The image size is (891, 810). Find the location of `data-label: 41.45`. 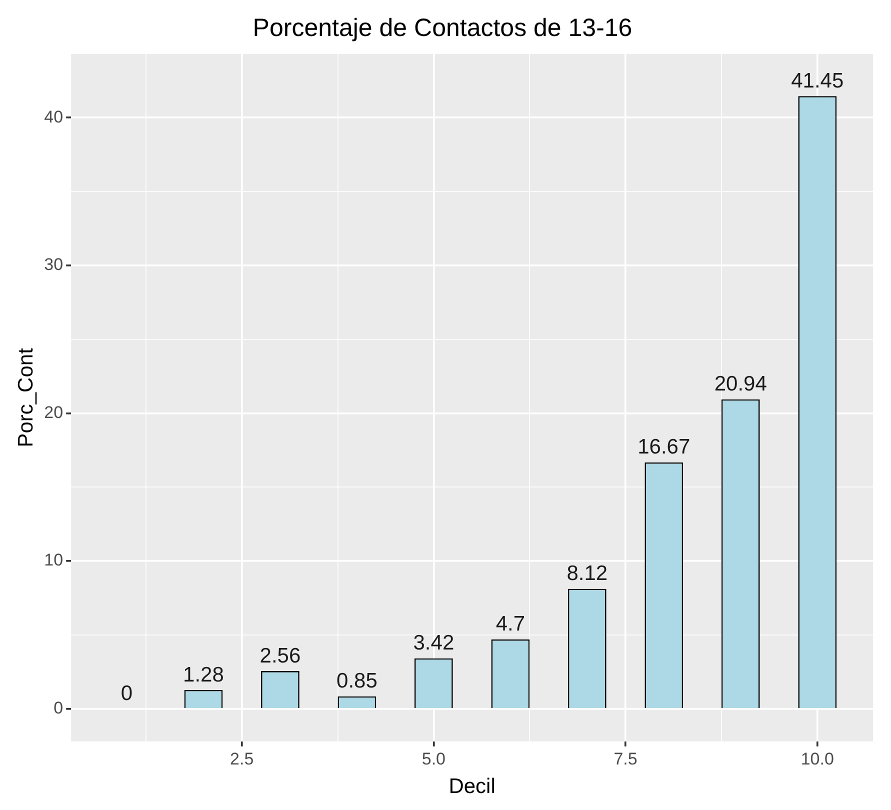

data-label: 41.45 is located at coordinates (817, 80).